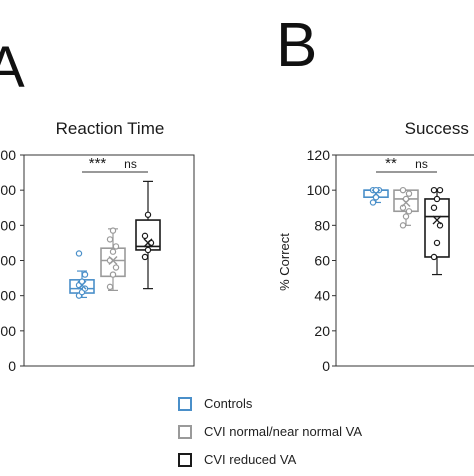 The image size is (474, 476). I want to click on legend-item-cvi-reduced: CVI reduced VA, so click(326, 462).